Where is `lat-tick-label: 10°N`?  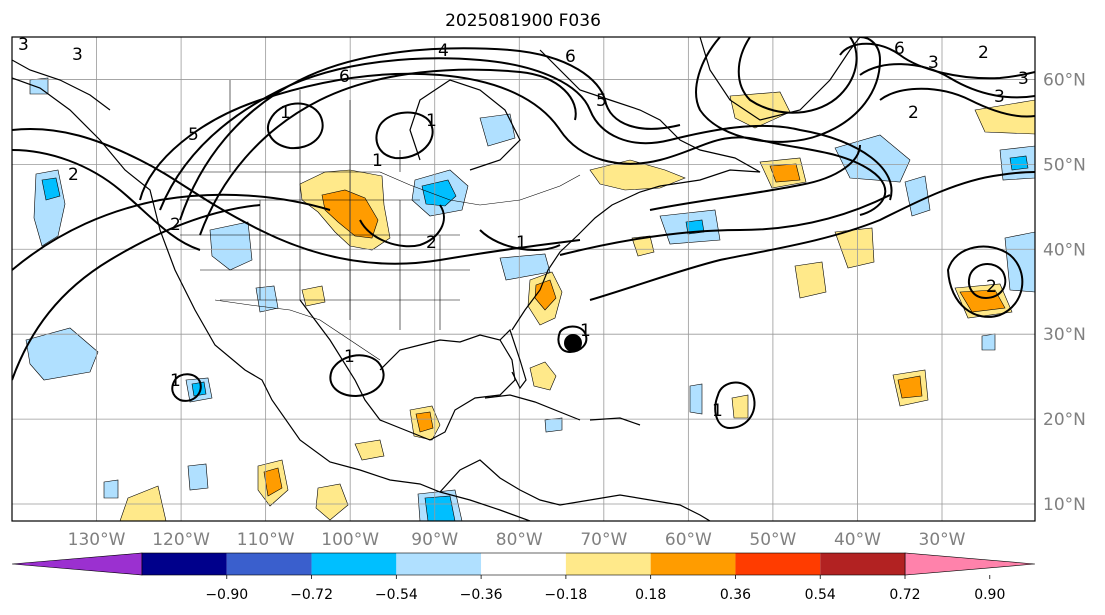
lat-tick-label: 10°N is located at coordinates (1064, 505).